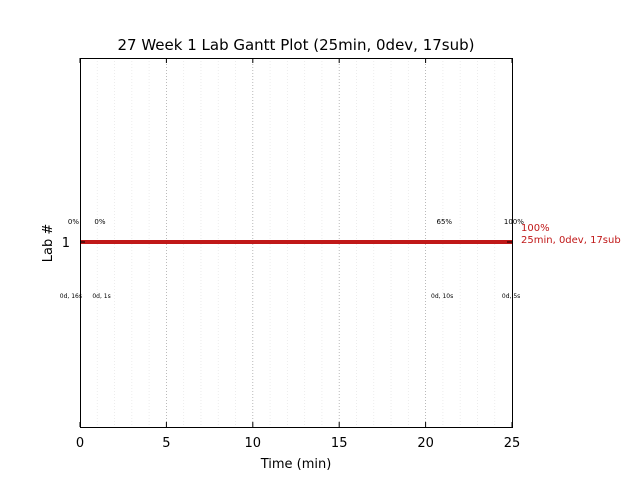 The image size is (640, 480). What do you see at coordinates (71, 296) in the screenshot?
I see `duration-label: 0d, 16s` at bounding box center [71, 296].